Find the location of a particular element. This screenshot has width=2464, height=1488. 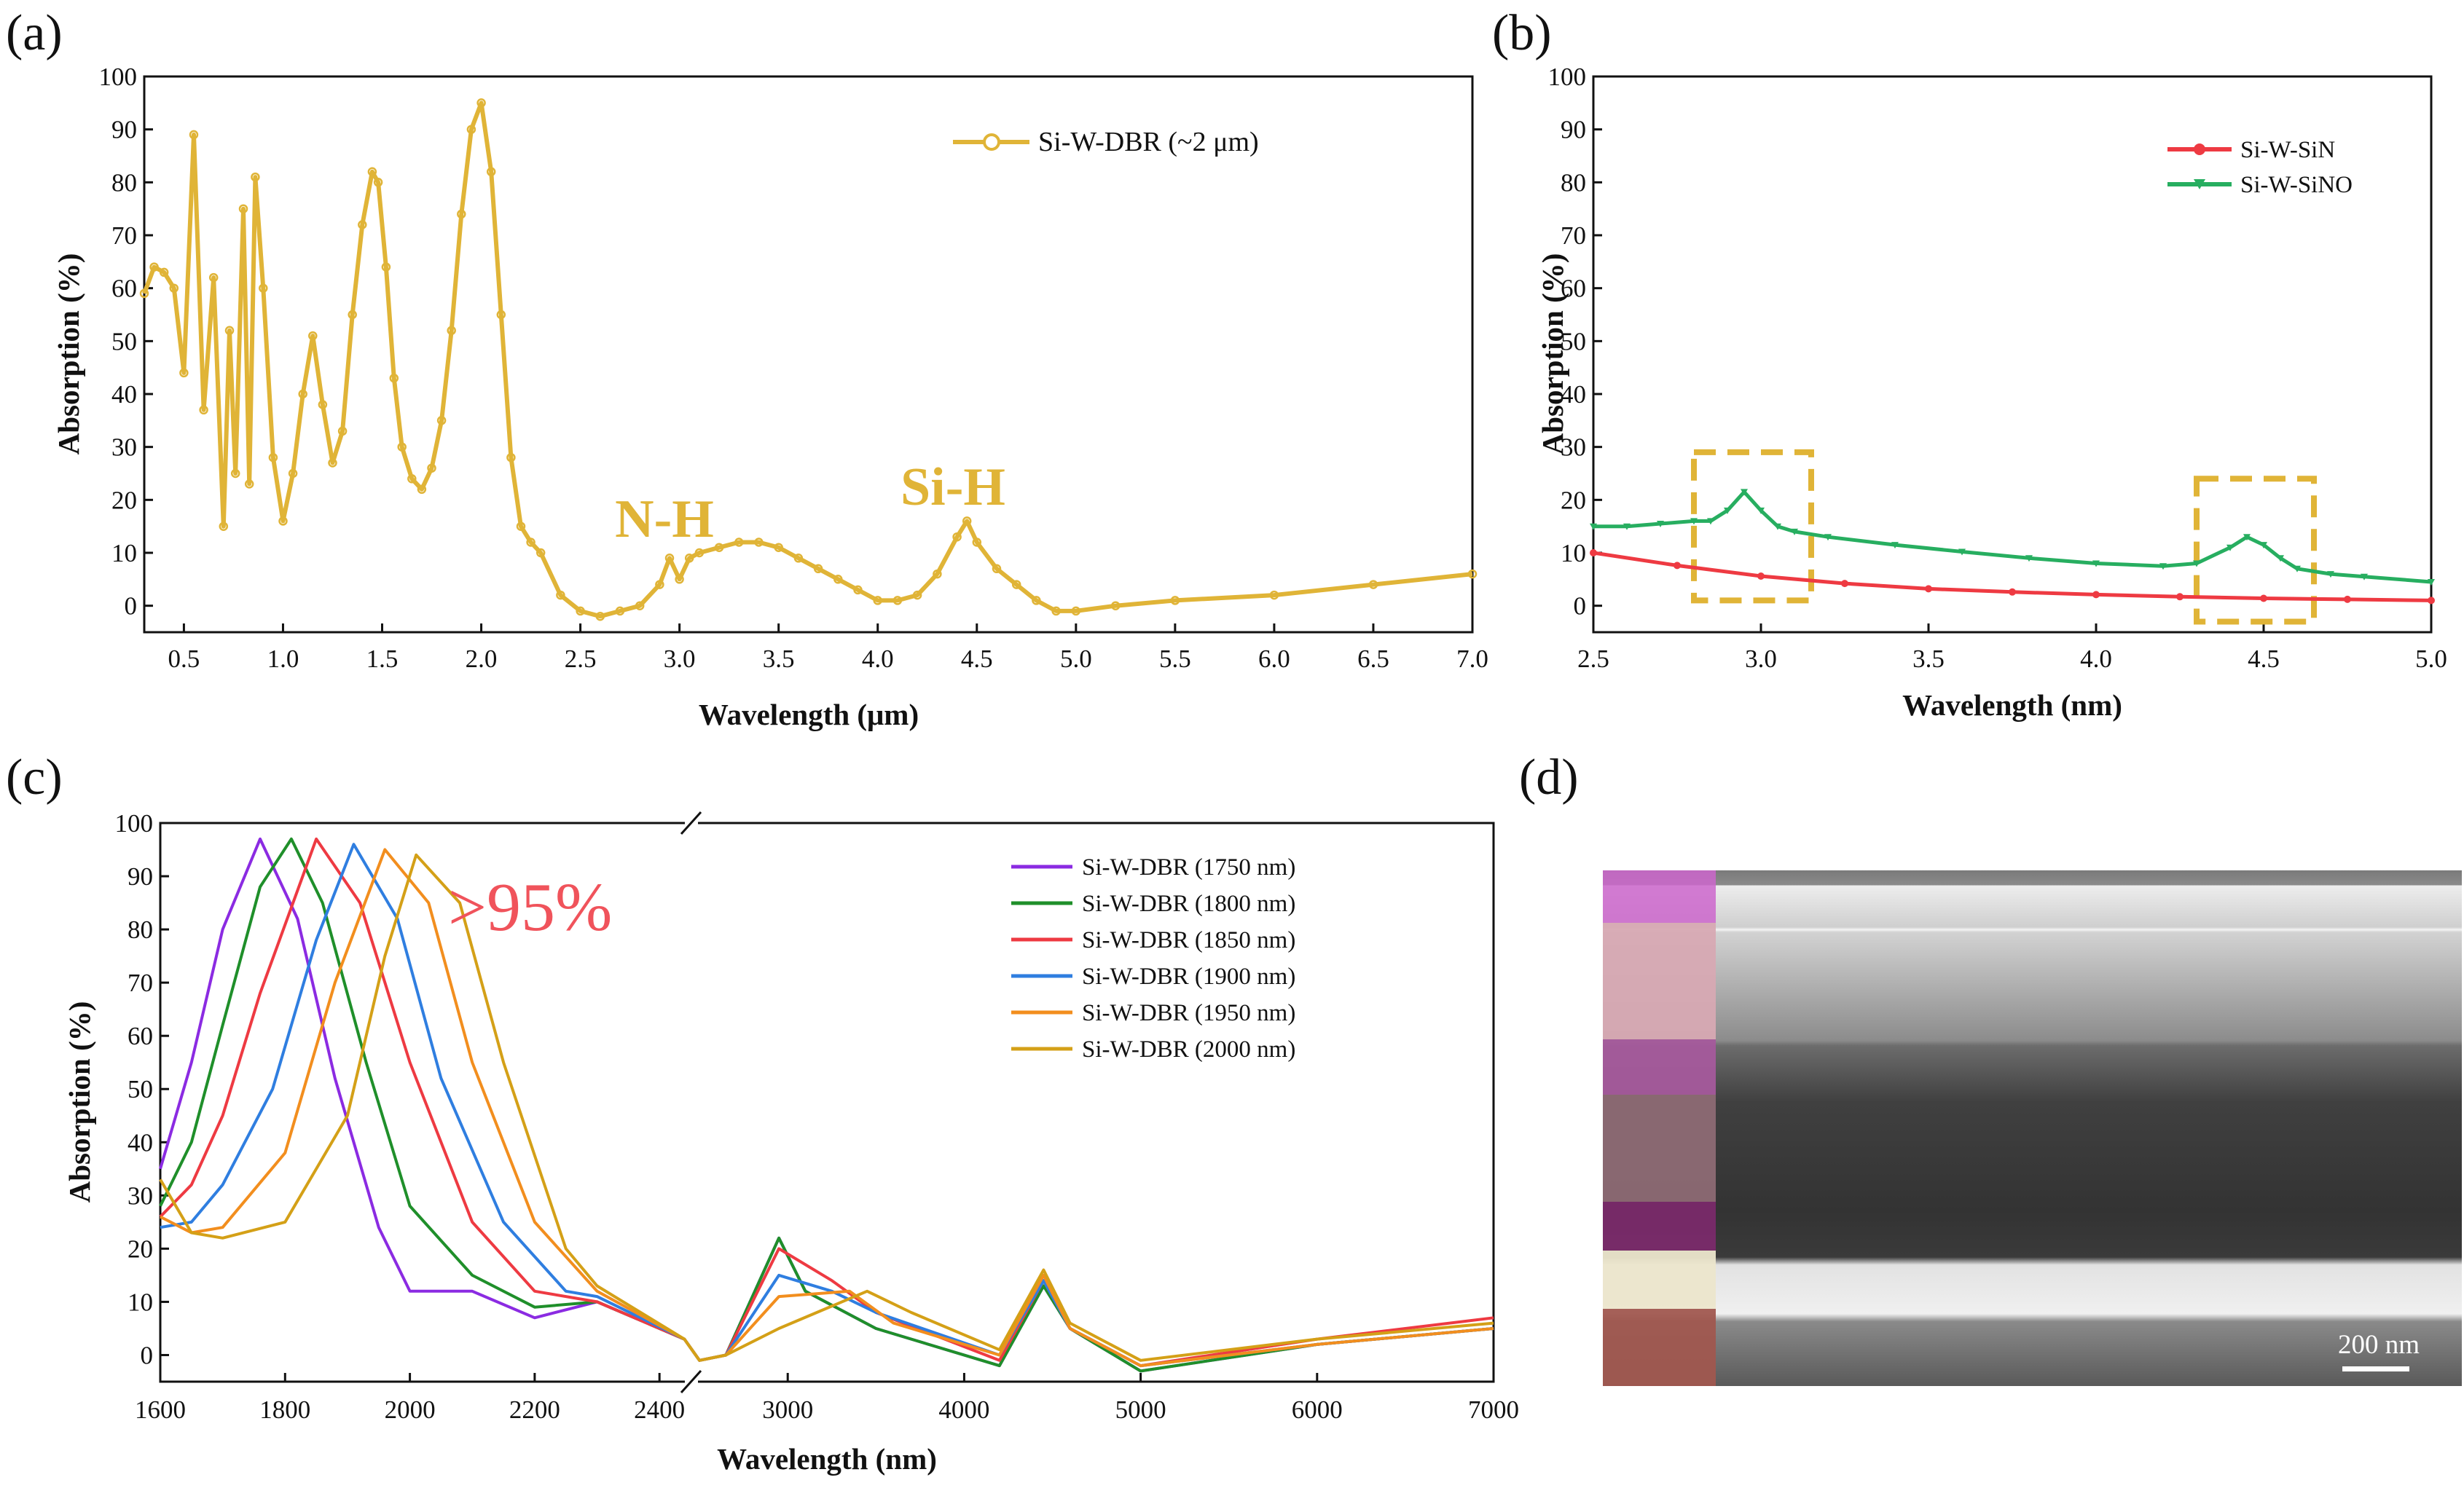

y-tick-label-c-1: 10 is located at coordinates (140, 1302).